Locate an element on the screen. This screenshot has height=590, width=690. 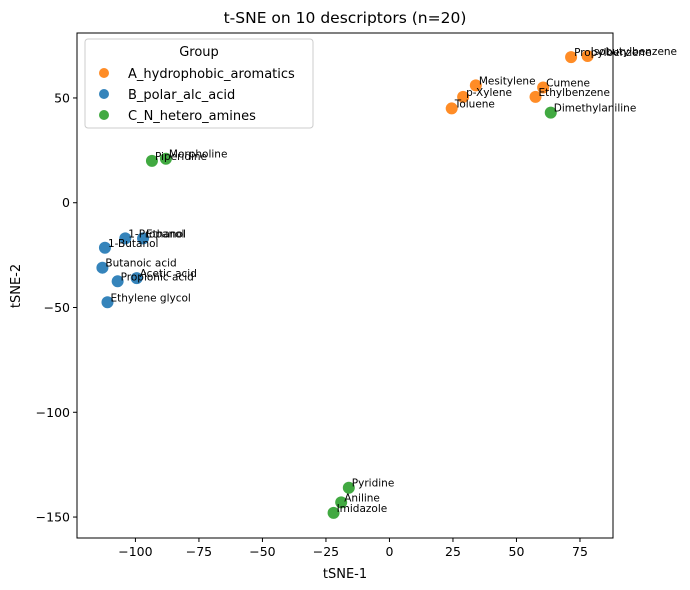
point-label: Toluene is located at coordinates (474, 104).